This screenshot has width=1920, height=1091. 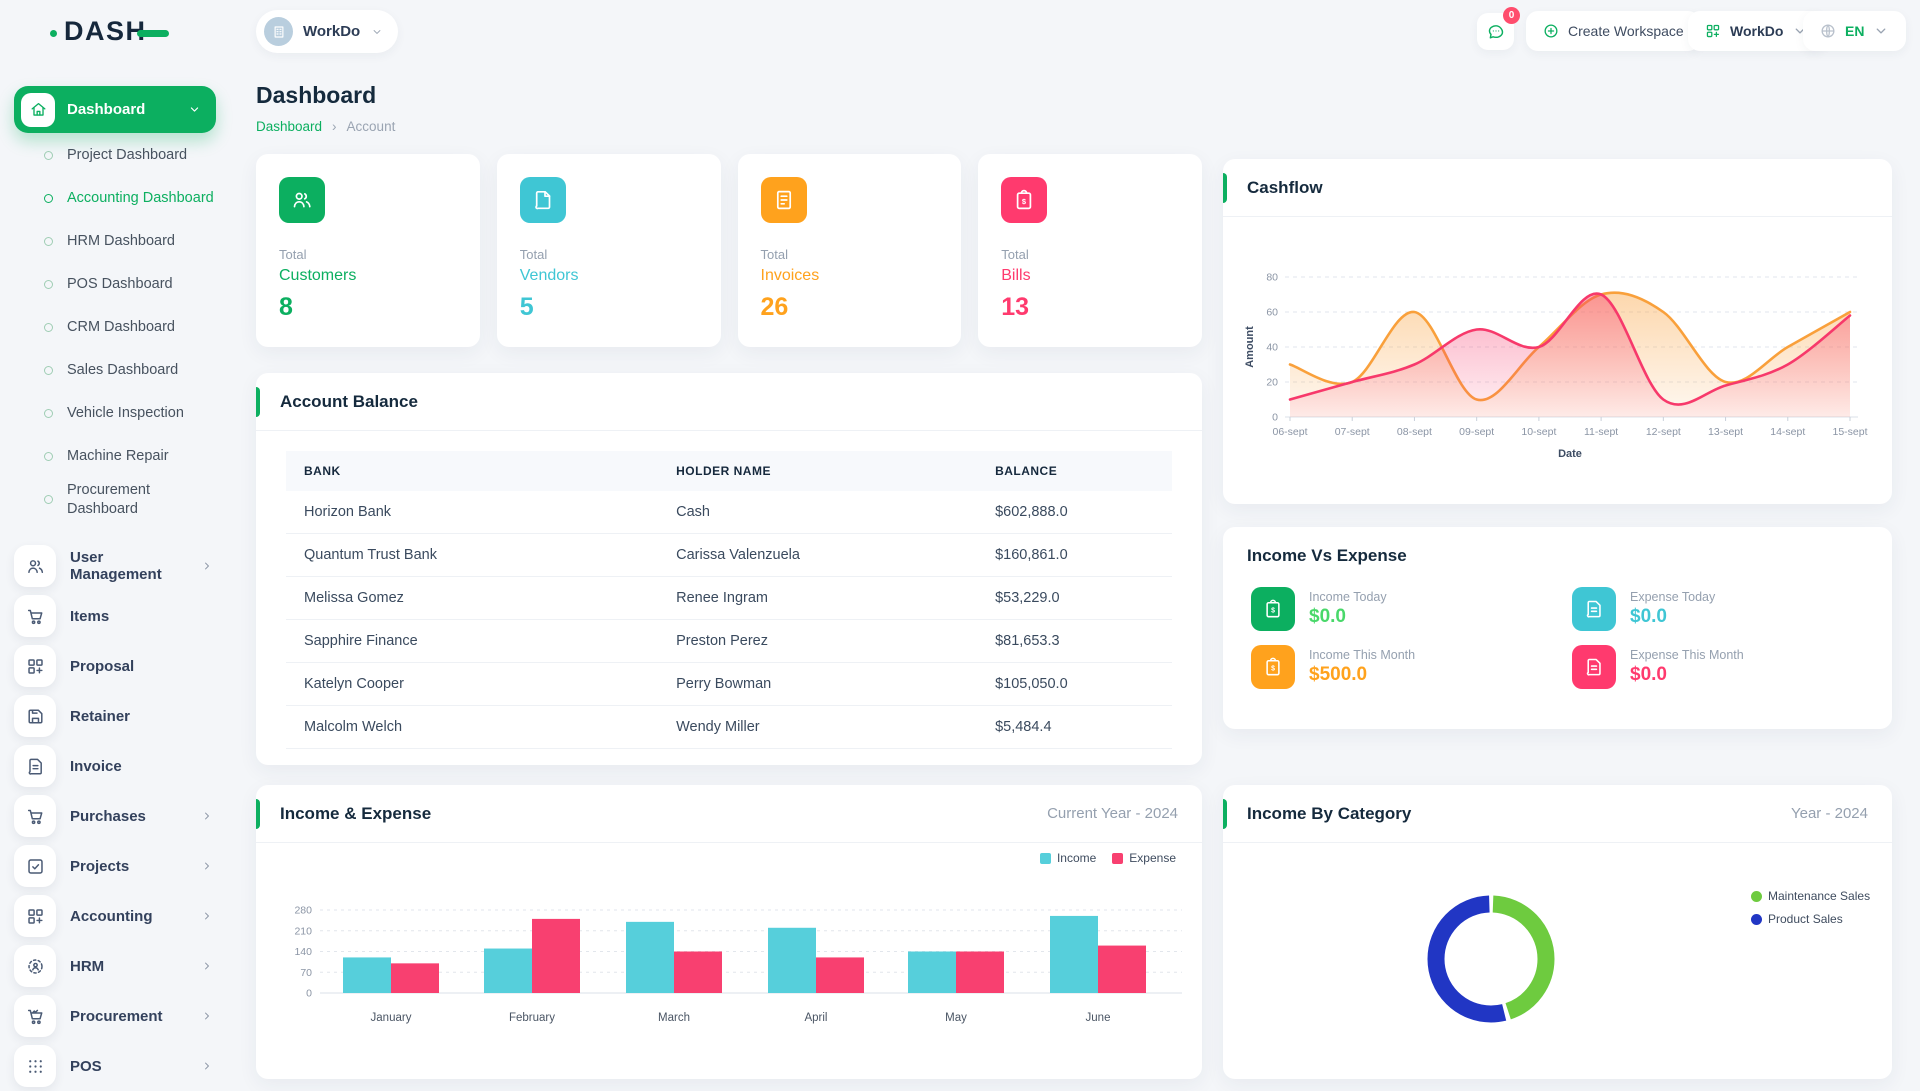 I want to click on sidebar-item-sales-dashboard: Sales Dashboard, so click(x=115, y=370).